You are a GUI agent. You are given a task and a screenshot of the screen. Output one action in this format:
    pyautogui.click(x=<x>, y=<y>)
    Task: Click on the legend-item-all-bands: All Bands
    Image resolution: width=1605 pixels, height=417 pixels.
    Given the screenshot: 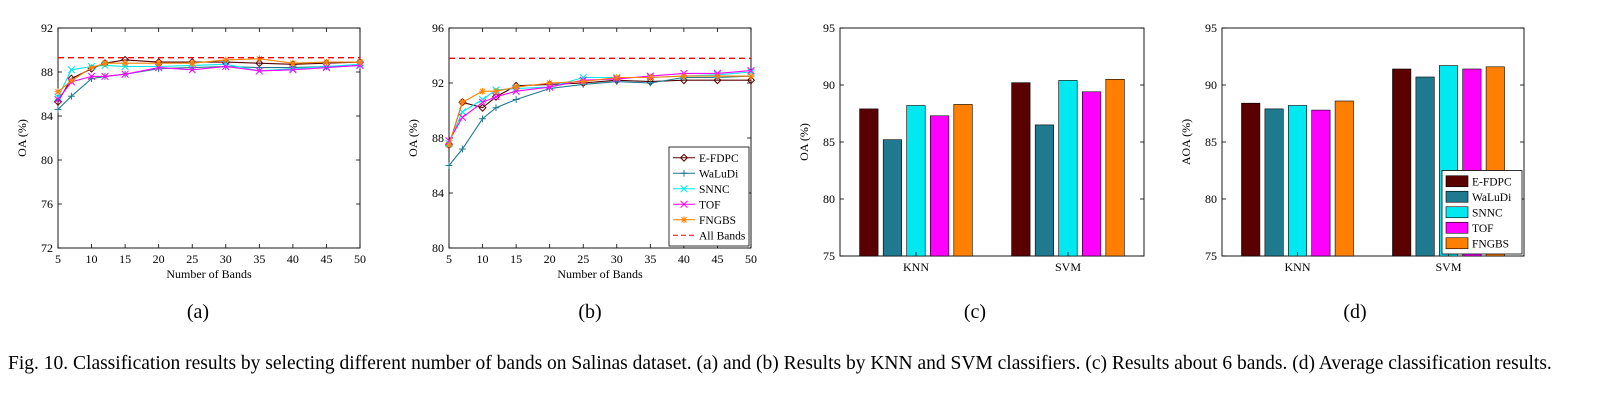 What is the action you would take?
    pyautogui.click(x=709, y=236)
    